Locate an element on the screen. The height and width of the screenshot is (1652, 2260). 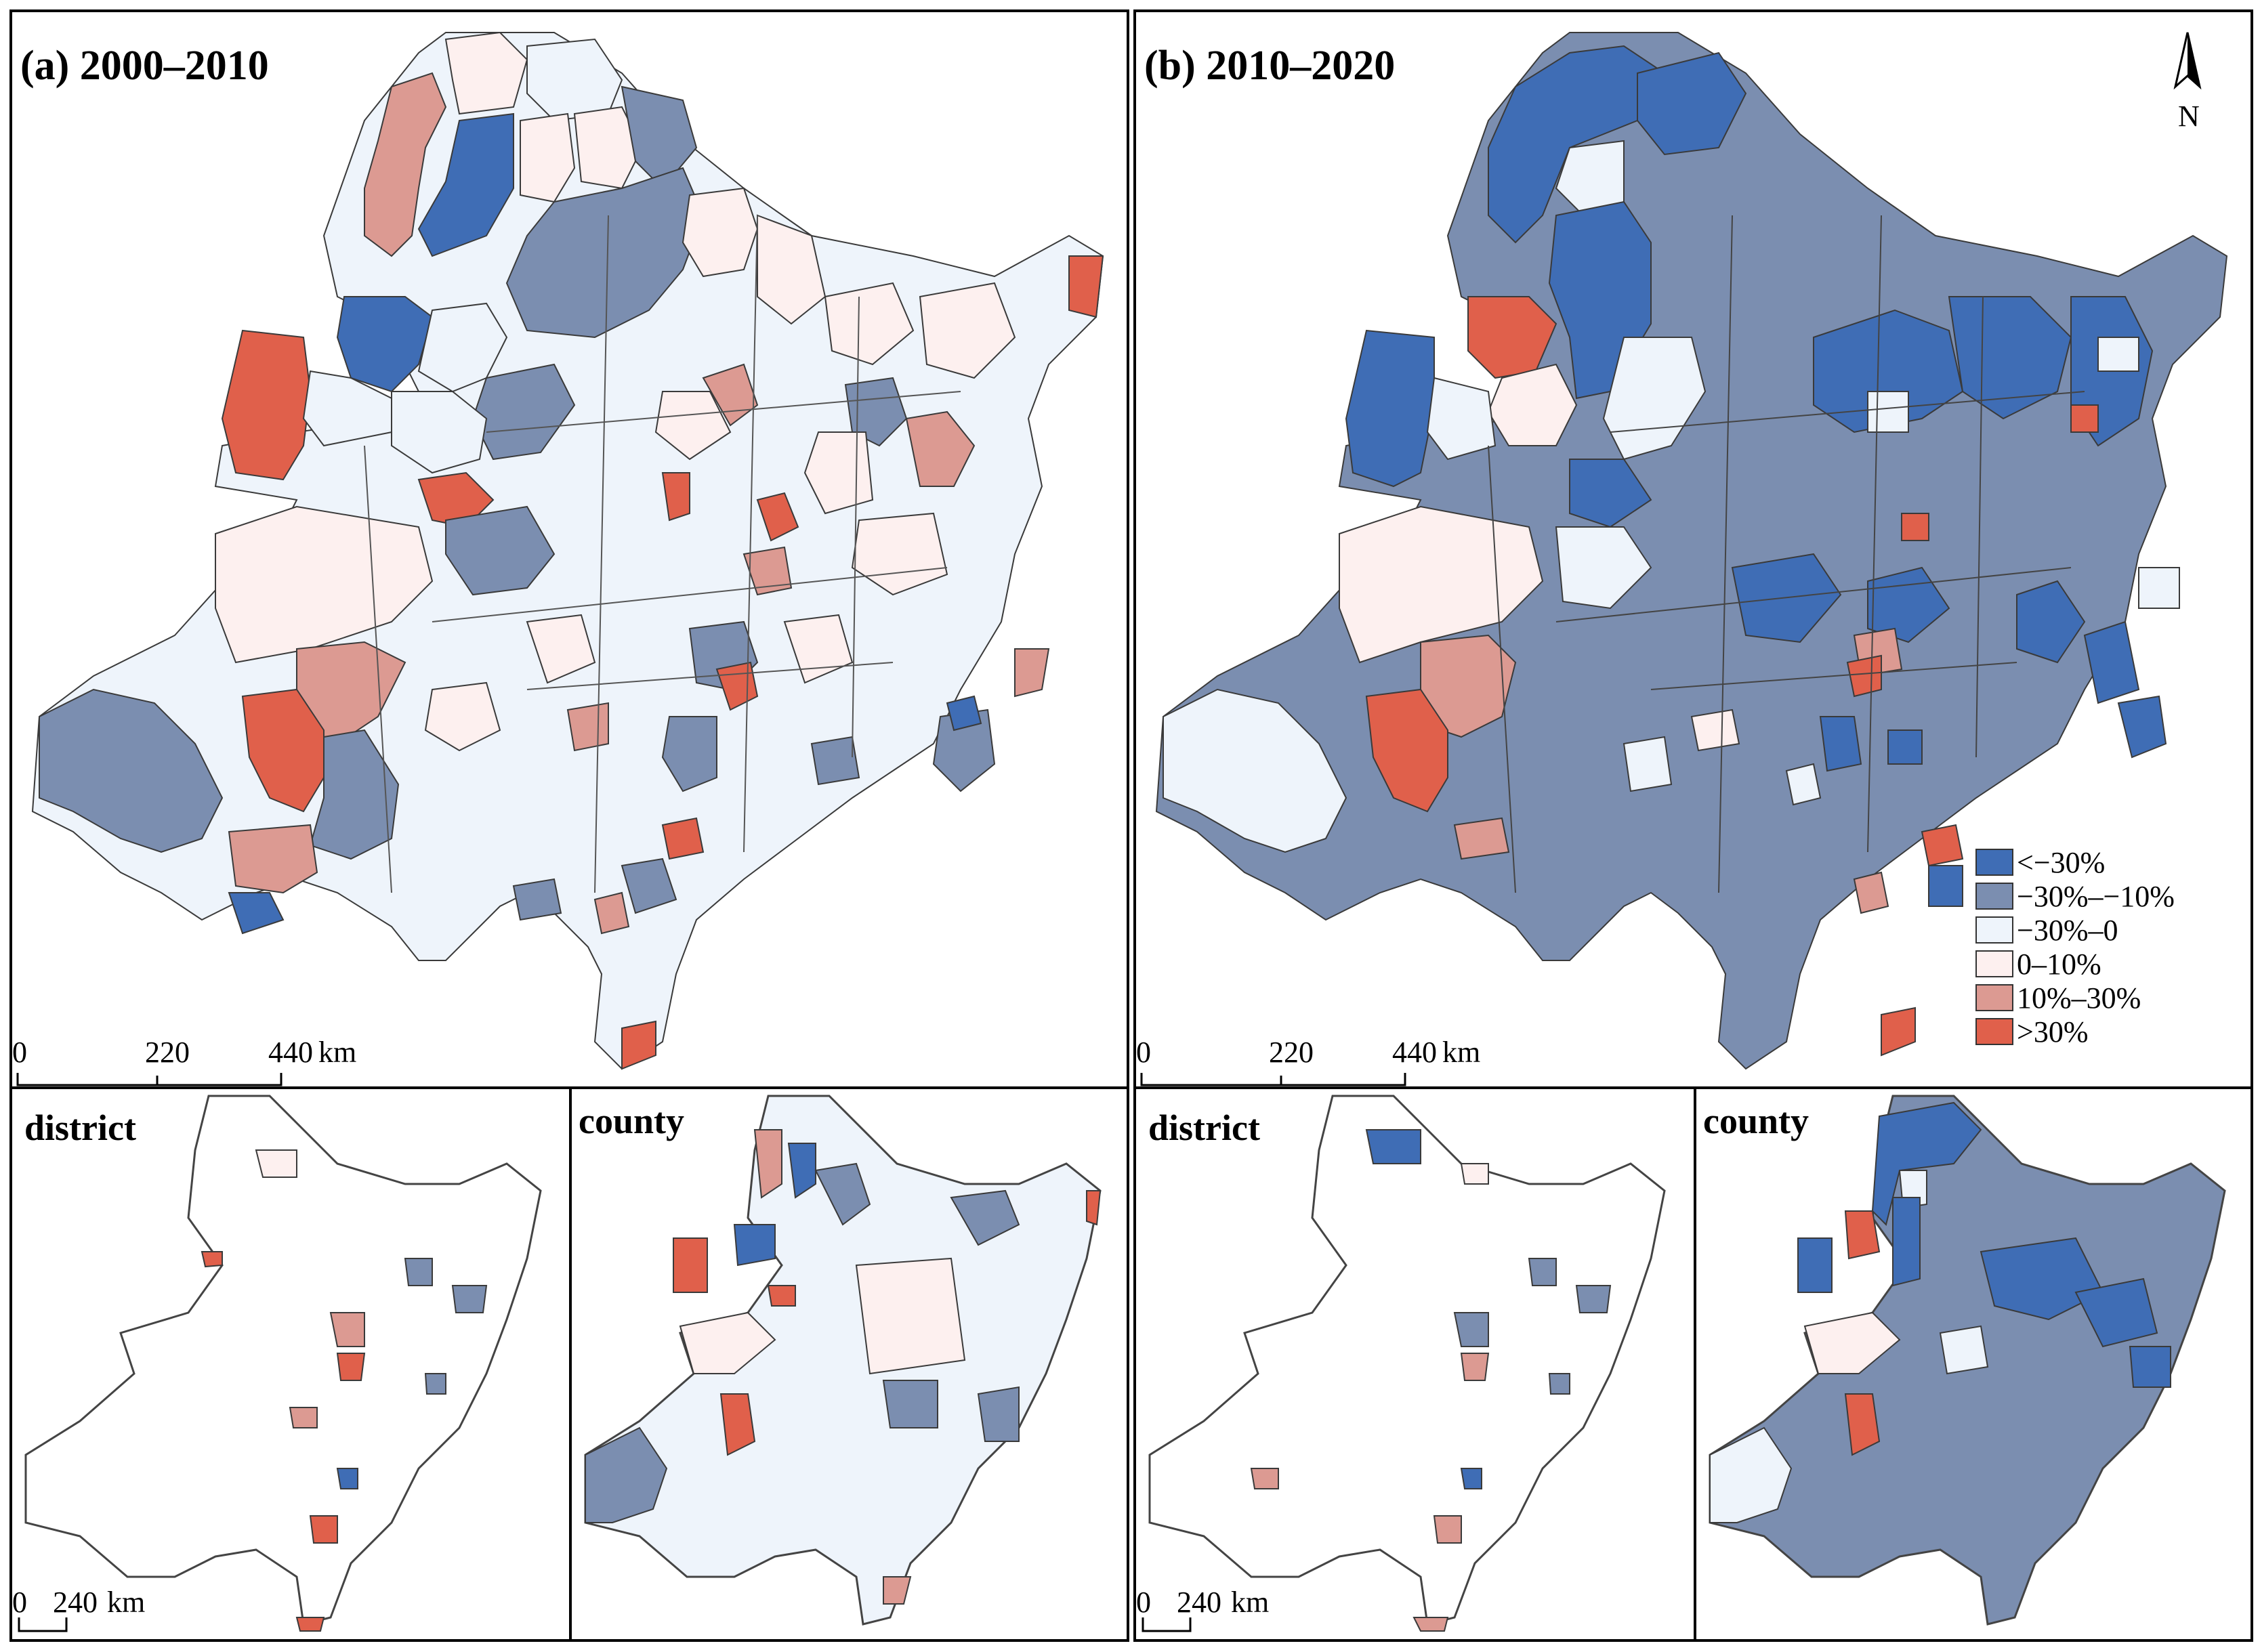
panel-a-district-title: district is located at coordinates (80, 1127).